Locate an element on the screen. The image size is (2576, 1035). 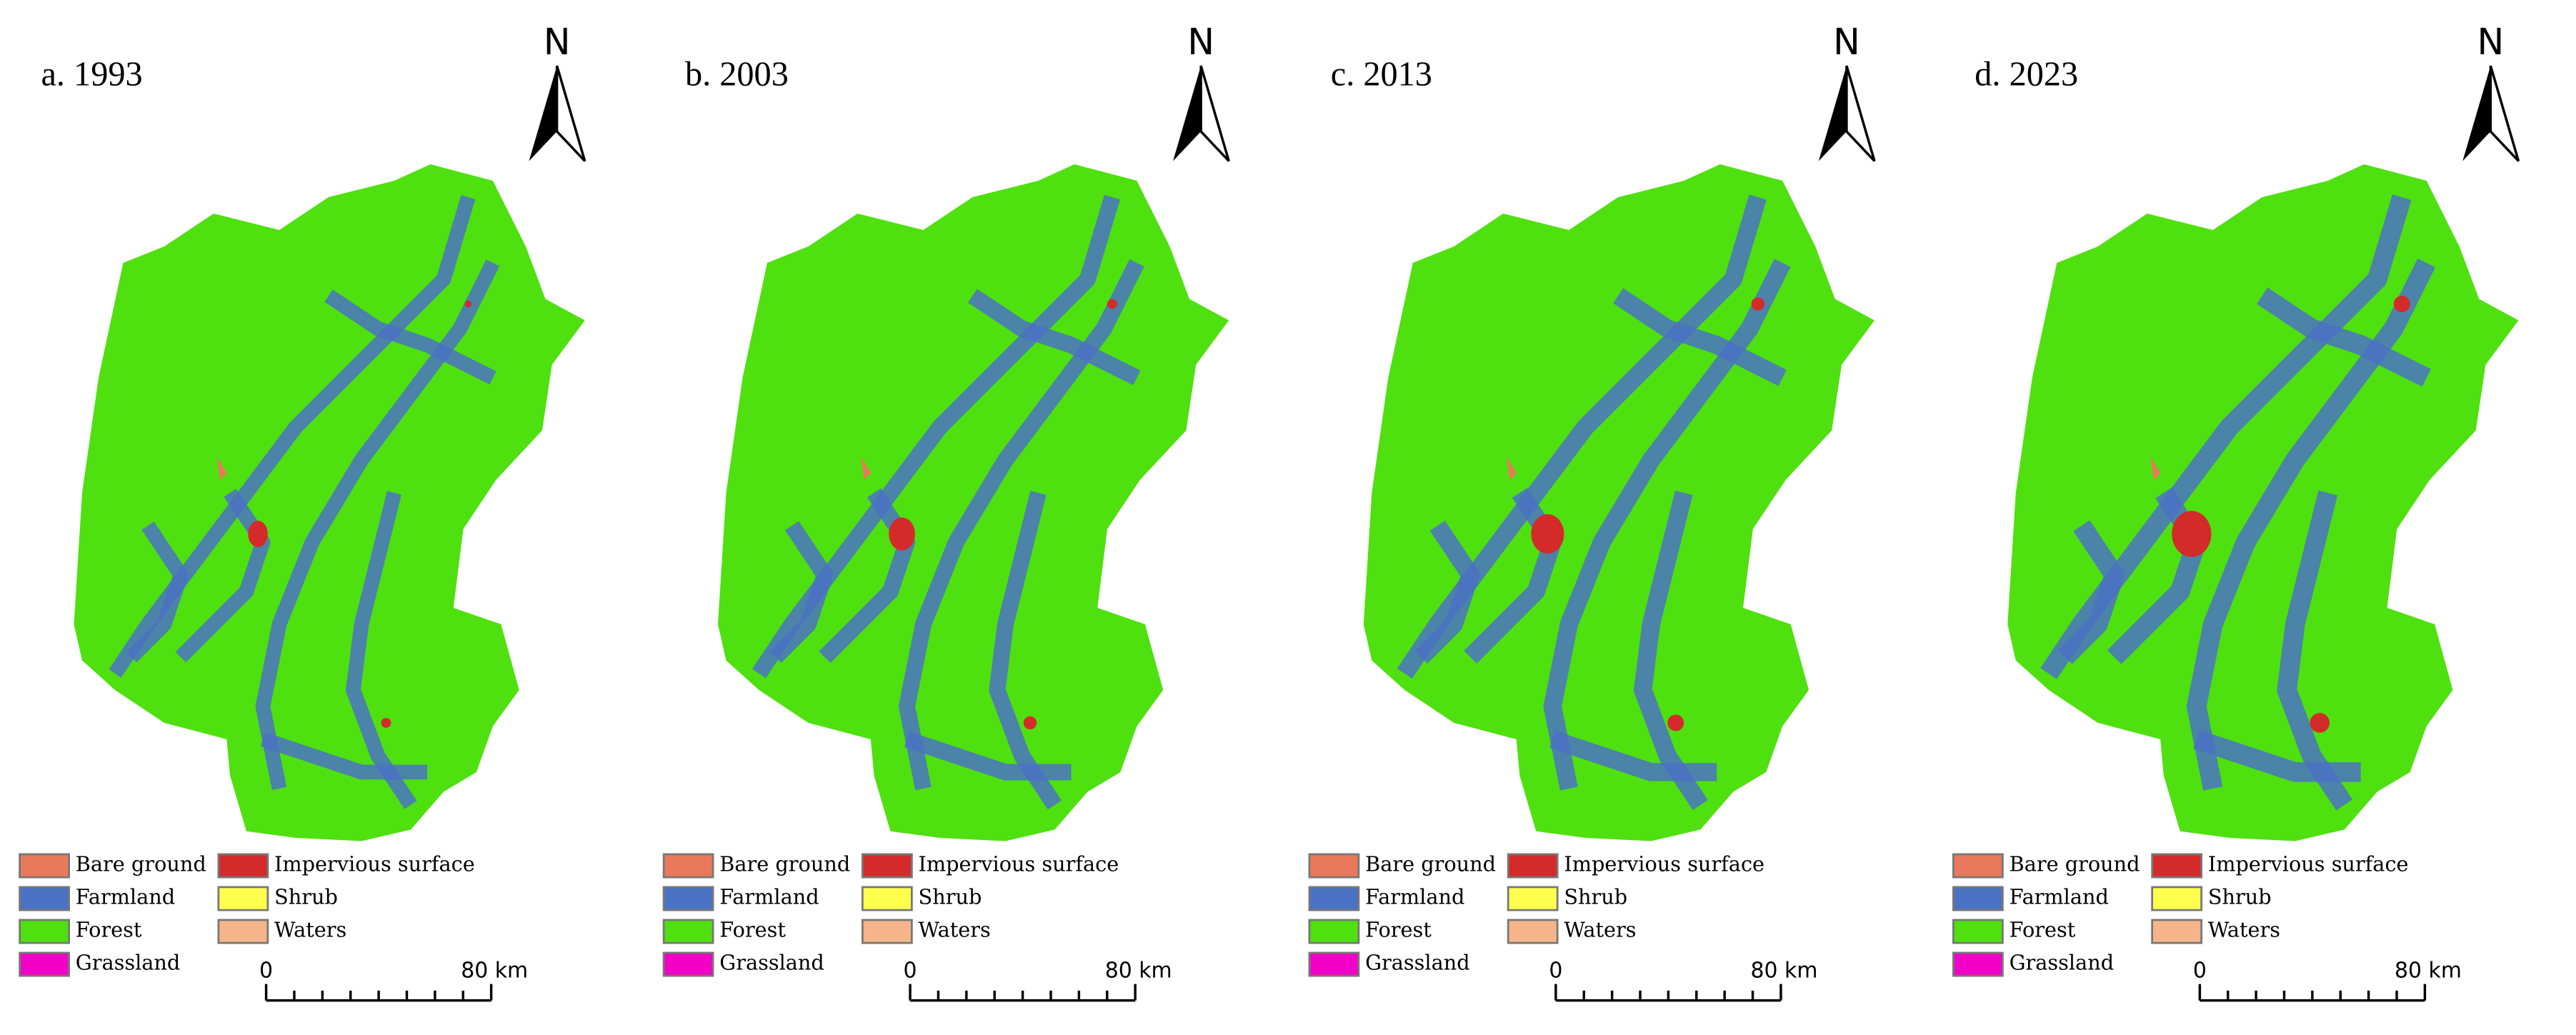
panel-title: a. 1993 is located at coordinates (92, 75).